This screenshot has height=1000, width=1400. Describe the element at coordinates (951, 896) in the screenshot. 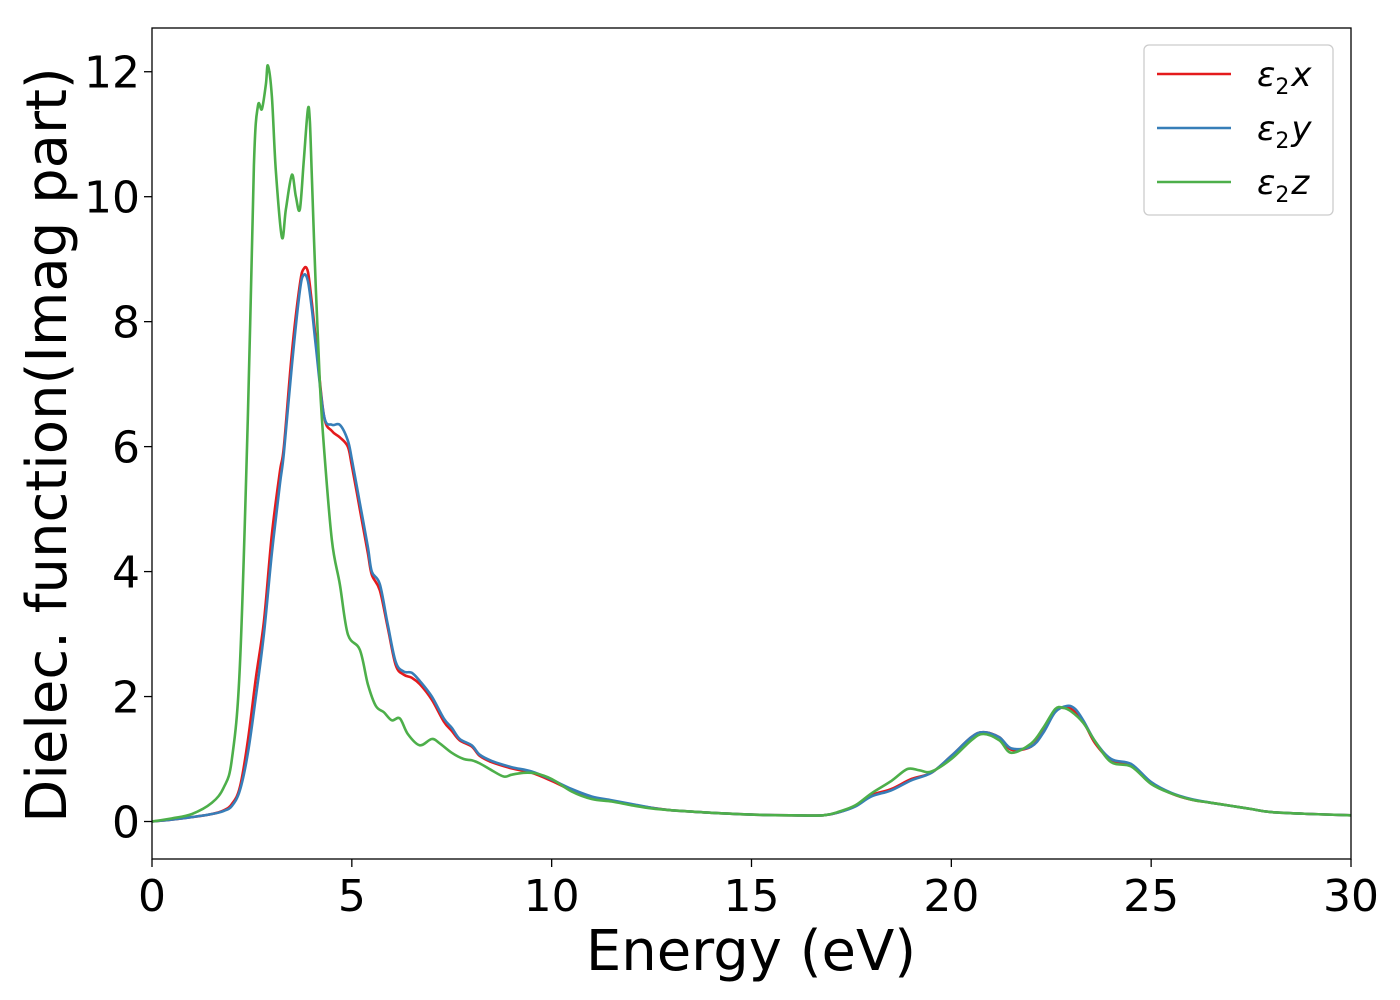

I see `x-tick-label: 20` at that location.